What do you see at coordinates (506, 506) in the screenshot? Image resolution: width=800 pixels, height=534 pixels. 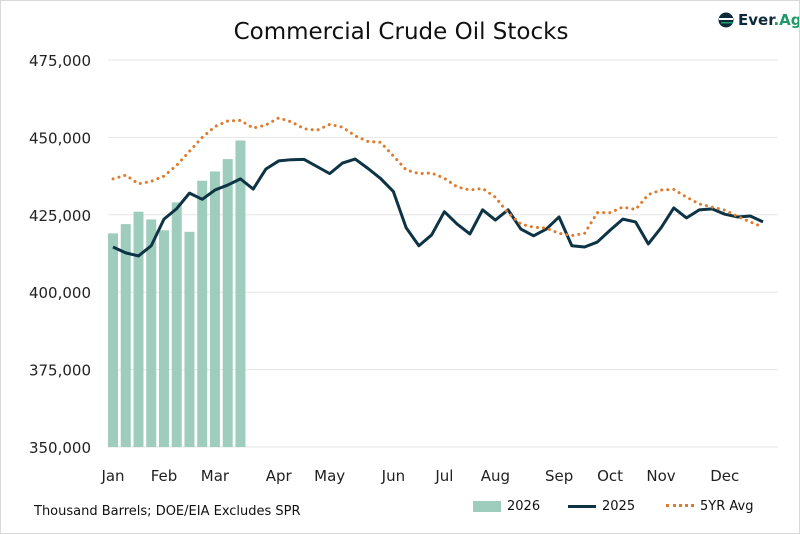 I see `legend-item-2026: 2026` at bounding box center [506, 506].